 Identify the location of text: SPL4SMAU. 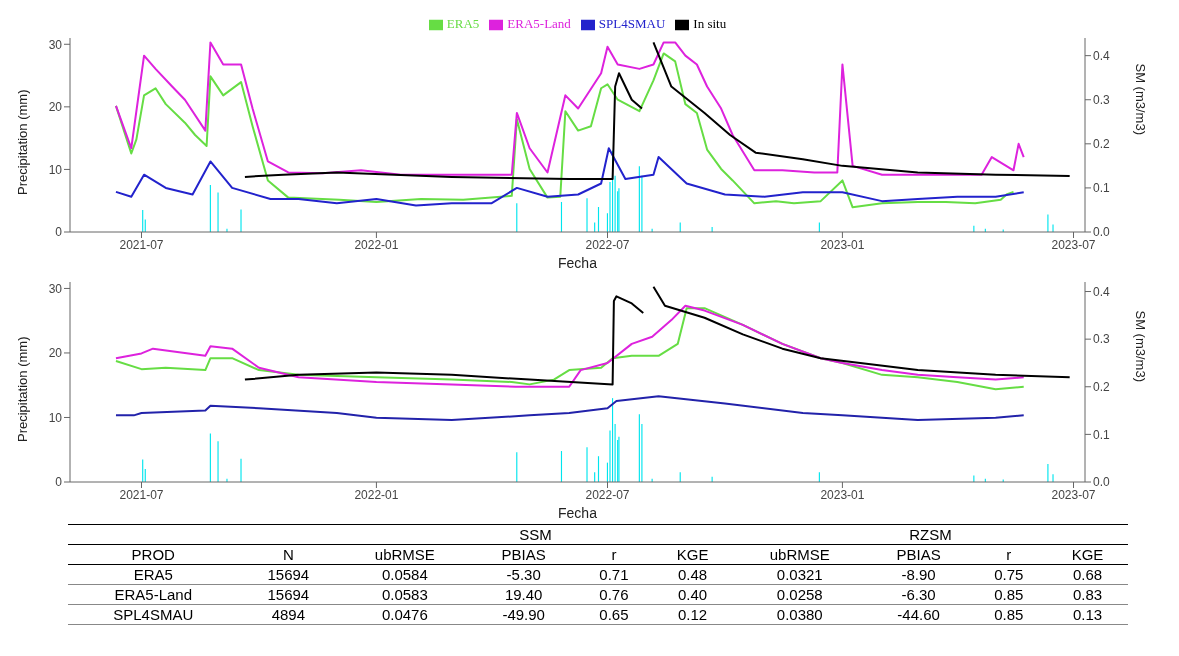
(153, 614).